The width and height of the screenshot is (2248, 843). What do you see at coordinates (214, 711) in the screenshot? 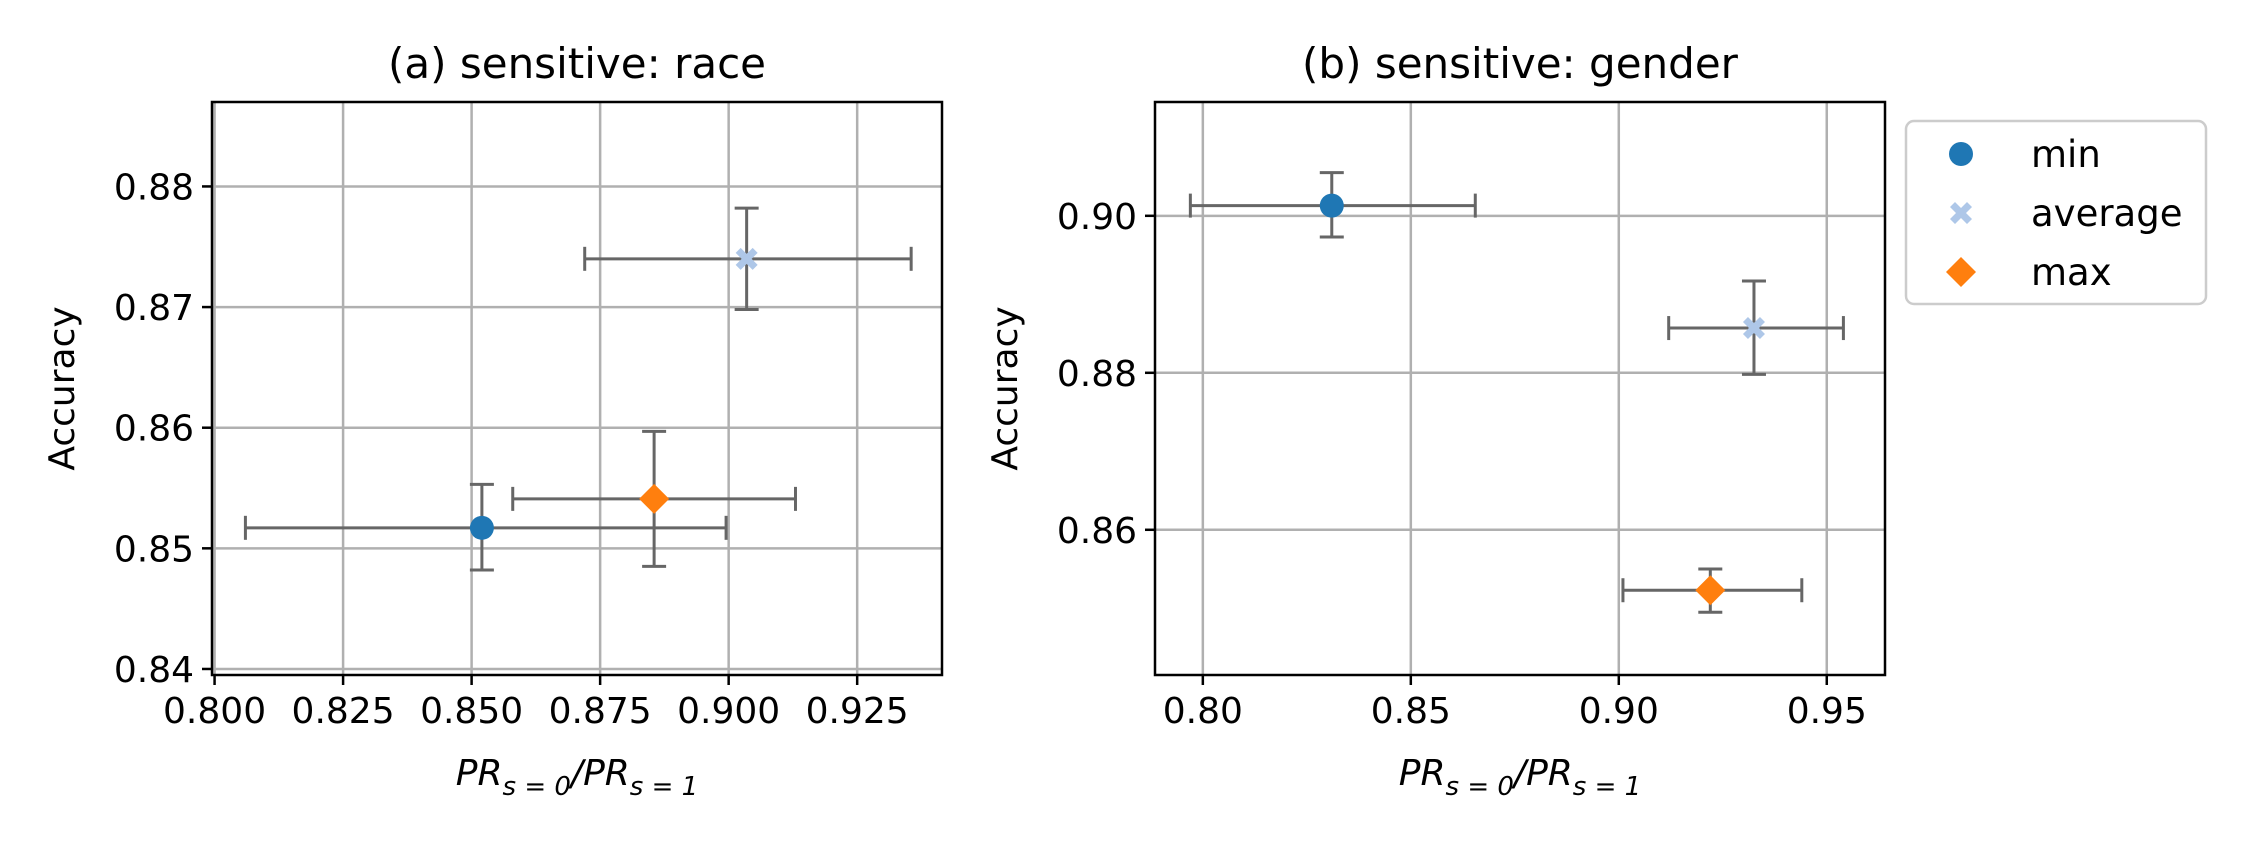
I see `x-tick-label: 0.800` at bounding box center [214, 711].